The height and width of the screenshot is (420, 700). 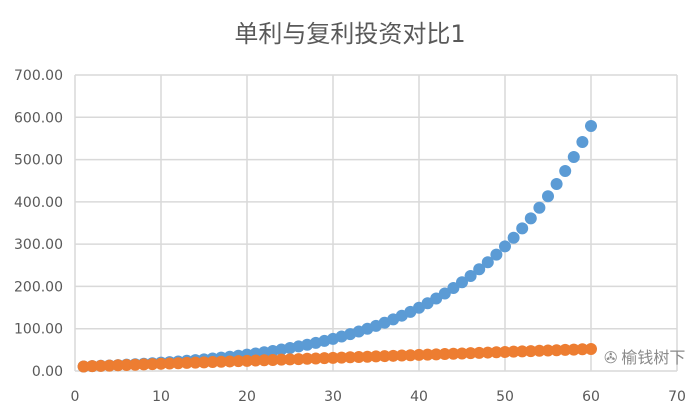 I want to click on watermark: ✇ 榆钱树下, so click(x=644, y=357).